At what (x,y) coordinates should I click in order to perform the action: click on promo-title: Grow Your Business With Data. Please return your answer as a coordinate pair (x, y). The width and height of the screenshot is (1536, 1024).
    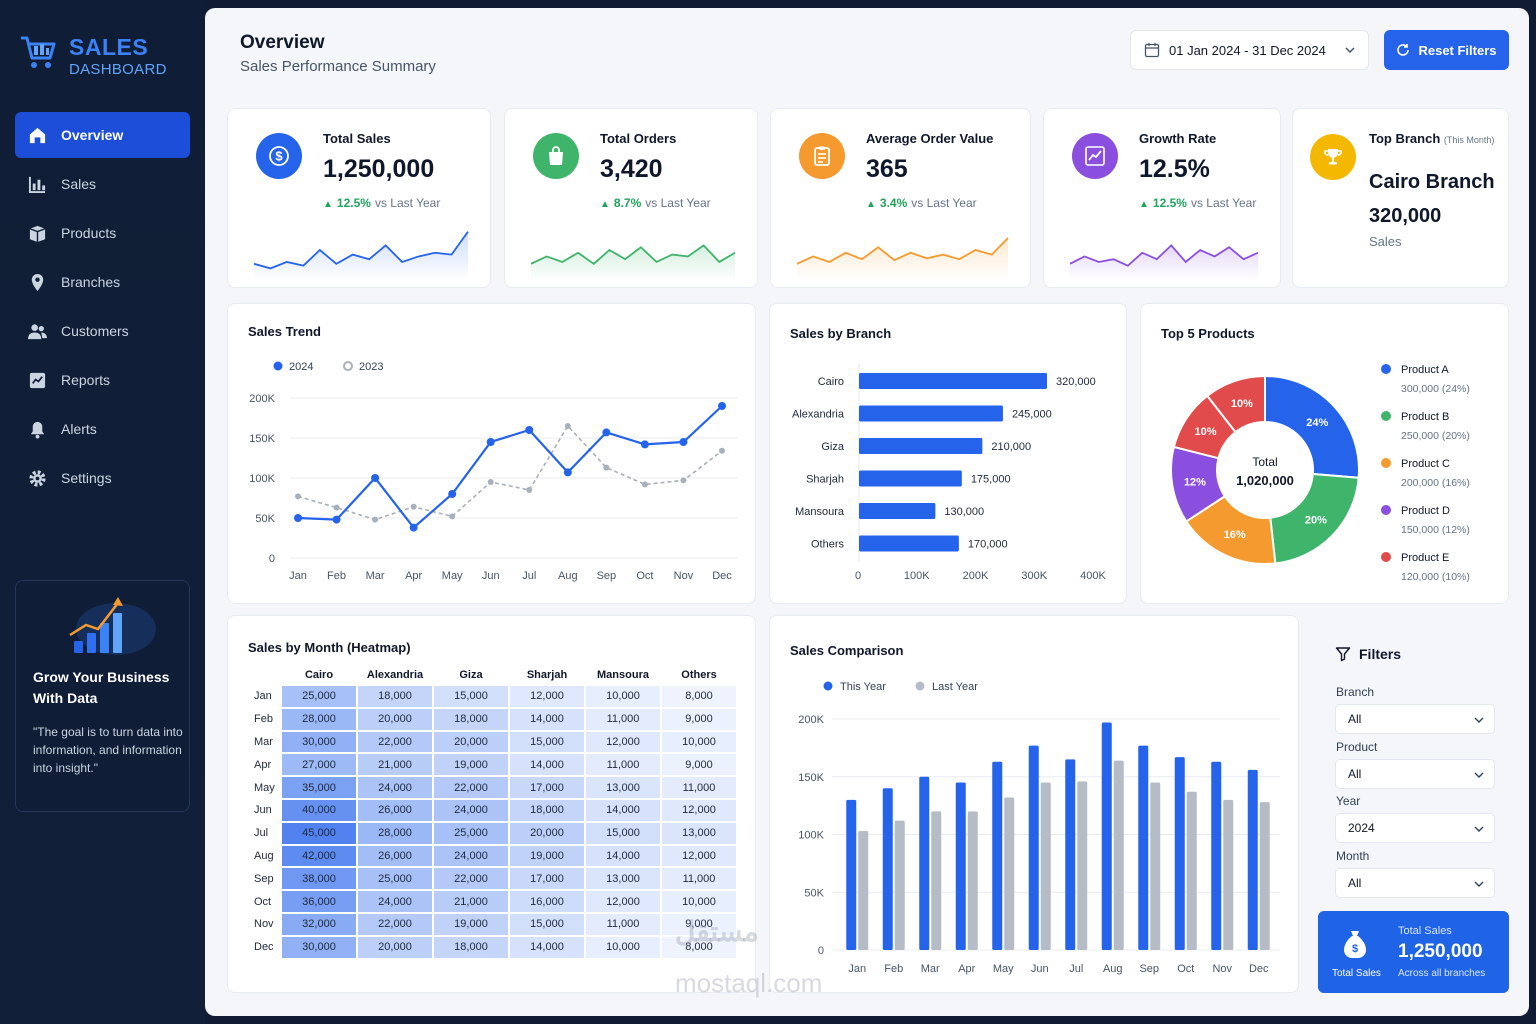
    Looking at the image, I should click on (101, 687).